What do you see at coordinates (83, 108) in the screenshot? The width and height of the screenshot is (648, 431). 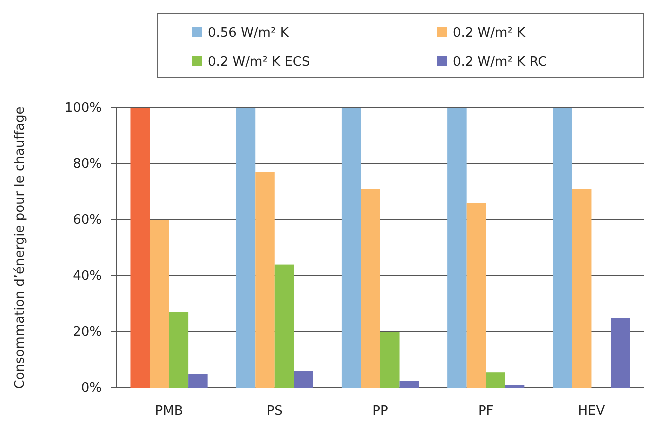 I see `y-tick-label: 100%` at bounding box center [83, 108].